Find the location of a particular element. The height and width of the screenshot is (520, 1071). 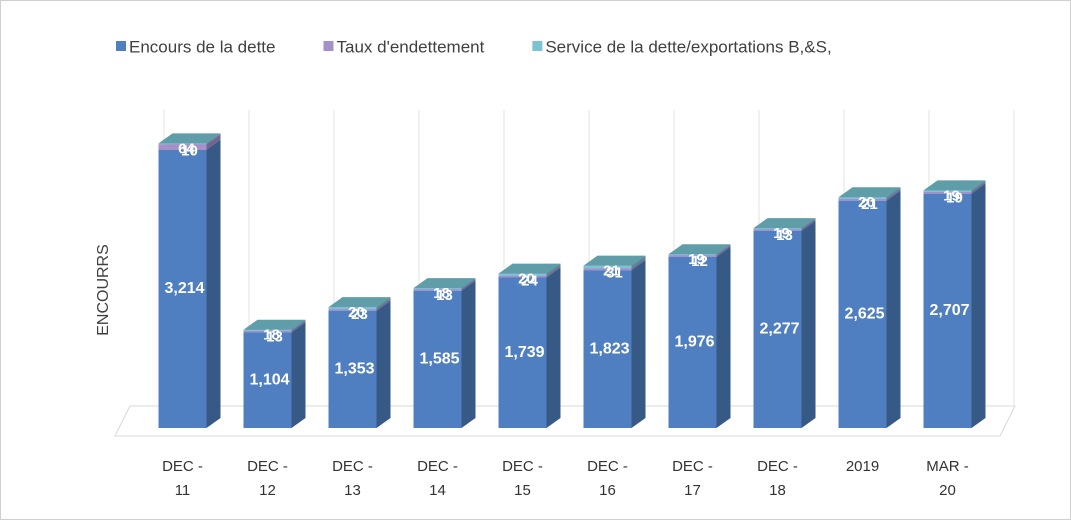

data-label: 3,214 is located at coordinates (184, 288).